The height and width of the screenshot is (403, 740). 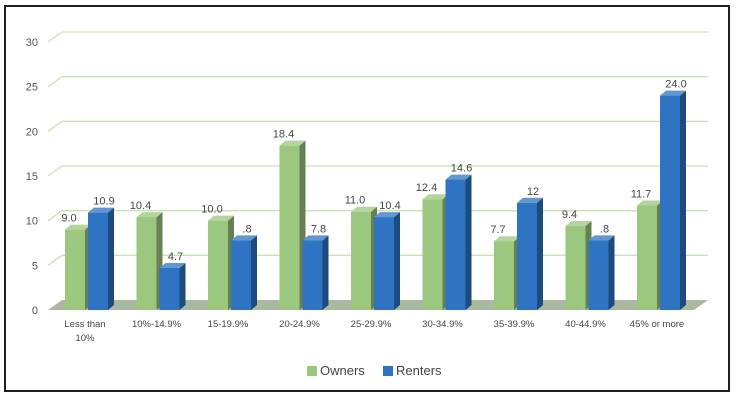 I want to click on data-label: 11.7, so click(x=641, y=194).